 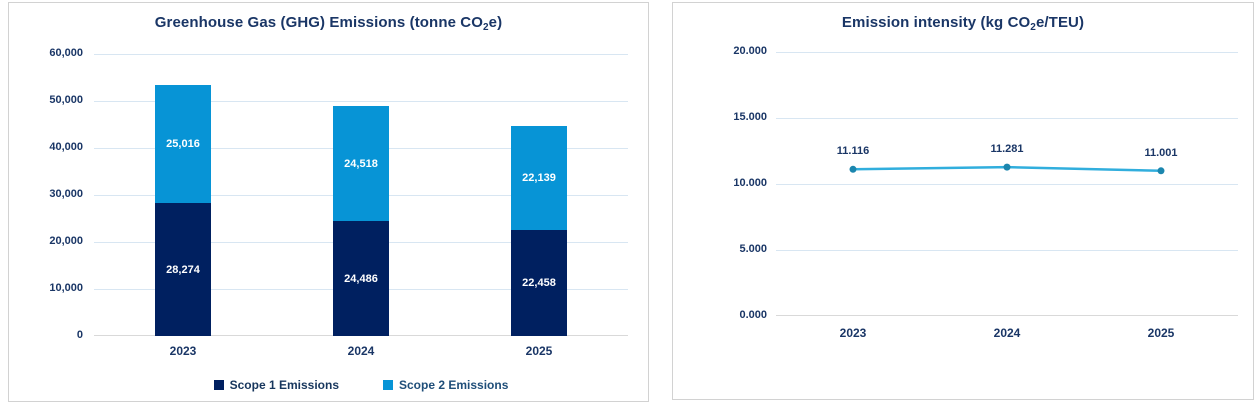 I want to click on intensity-title-suffix: e/TEU), so click(x=1060, y=22).